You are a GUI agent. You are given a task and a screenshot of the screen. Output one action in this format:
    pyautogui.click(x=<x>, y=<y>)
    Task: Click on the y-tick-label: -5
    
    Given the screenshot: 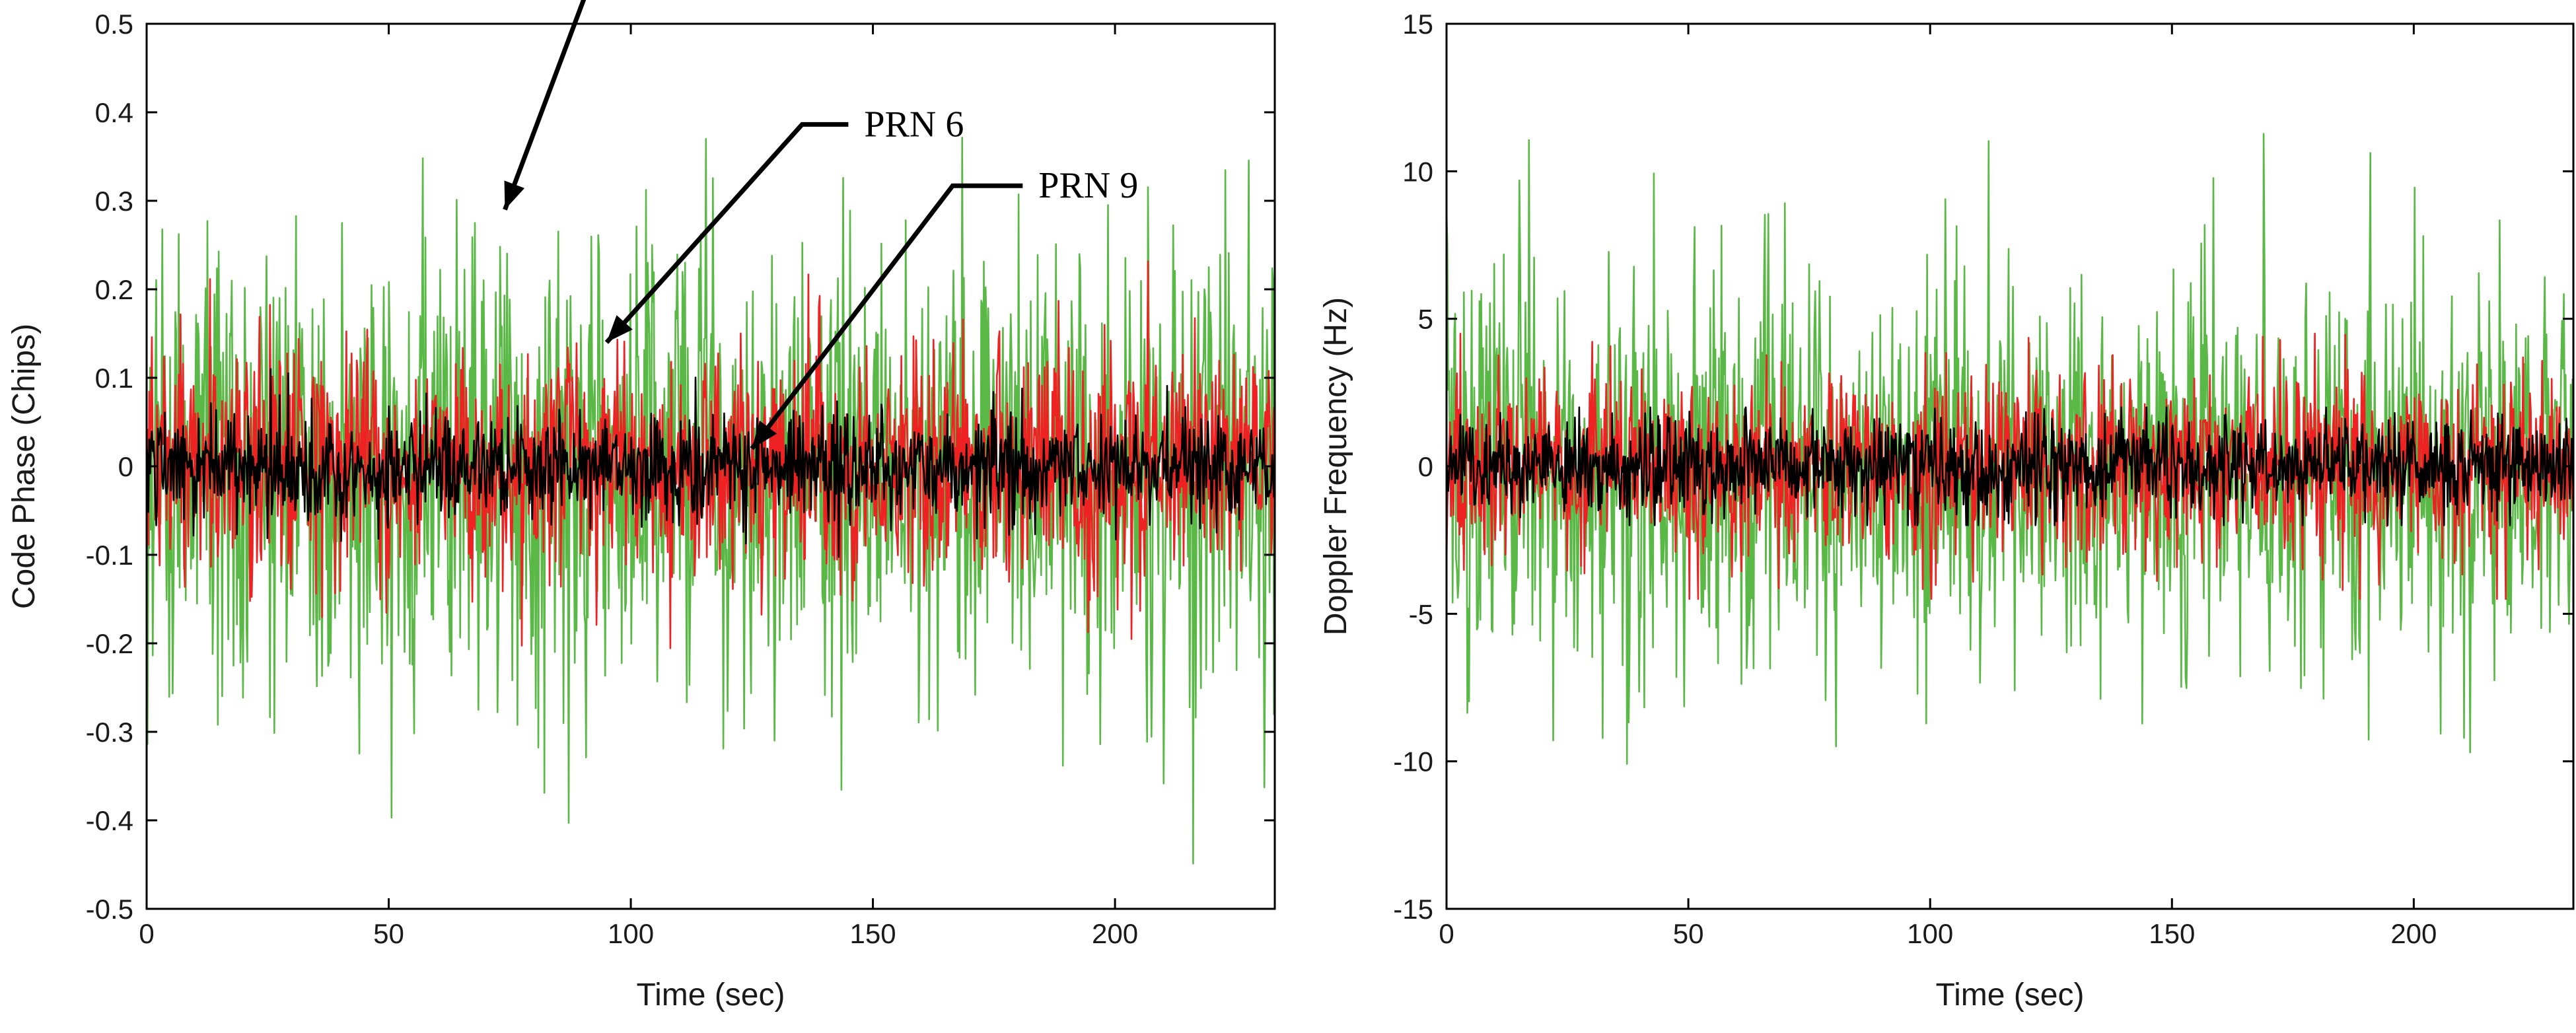 What is the action you would take?
    pyautogui.click(x=1421, y=614)
    